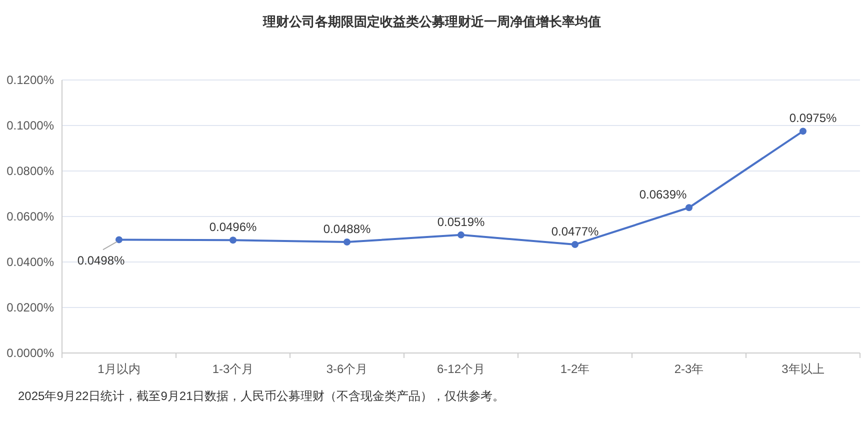 This screenshot has height=421, width=864. Describe the element at coordinates (261, 396) in the screenshot. I see `text: 2025年9月22日统计，截至9月21日数据，人民币公募理财（不含现金类产品），仅供参考。` at that location.